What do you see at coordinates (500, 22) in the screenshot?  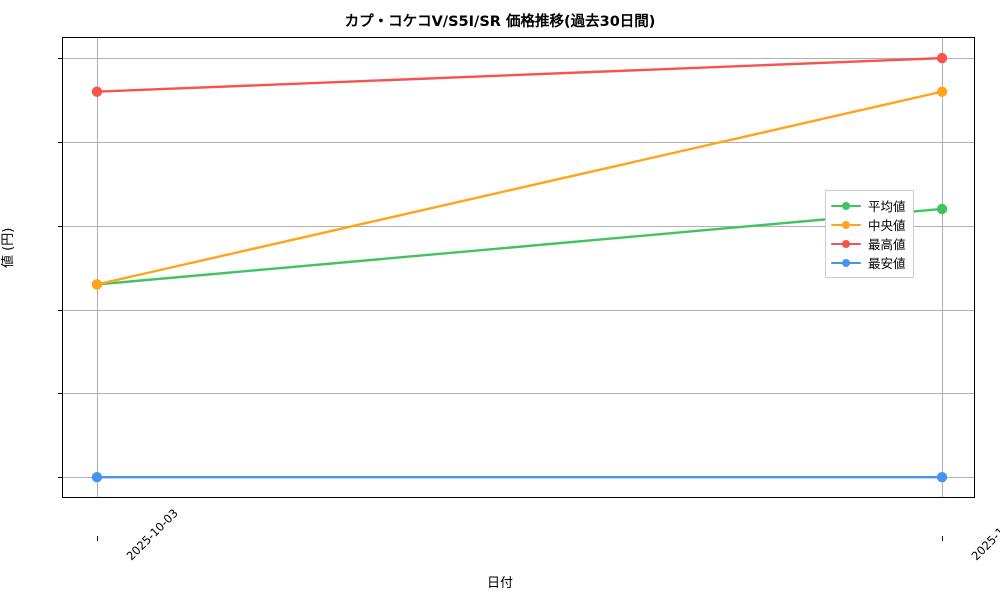 I see `chart-title: カプ・コケコV/S5I/SR 価格推移(過去30日間)` at bounding box center [500, 22].